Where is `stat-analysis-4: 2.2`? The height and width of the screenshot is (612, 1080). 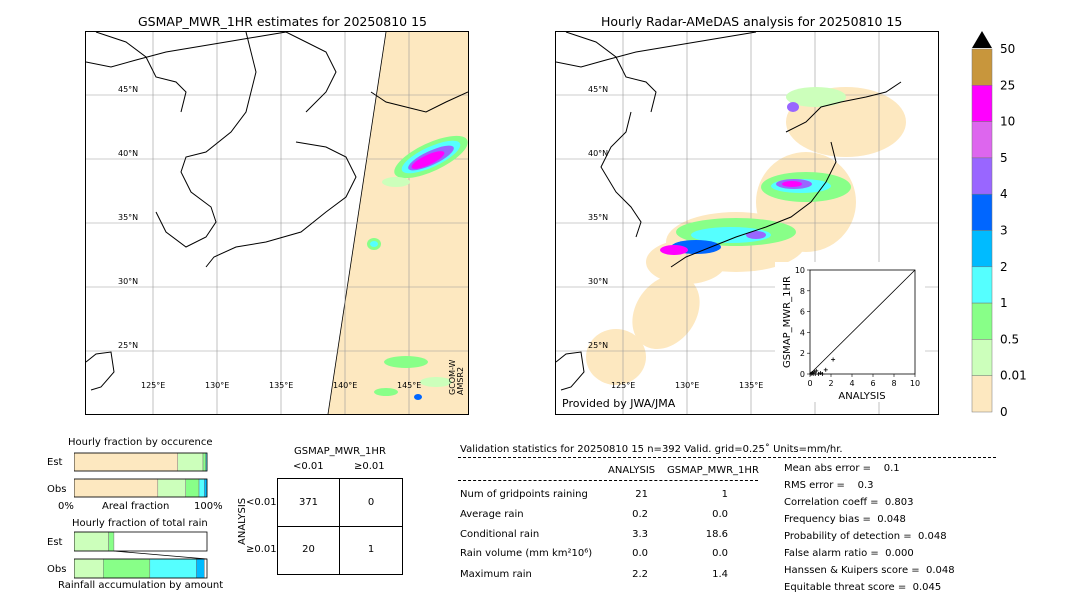
stat-analysis-4: 2.2 is located at coordinates (640, 574).